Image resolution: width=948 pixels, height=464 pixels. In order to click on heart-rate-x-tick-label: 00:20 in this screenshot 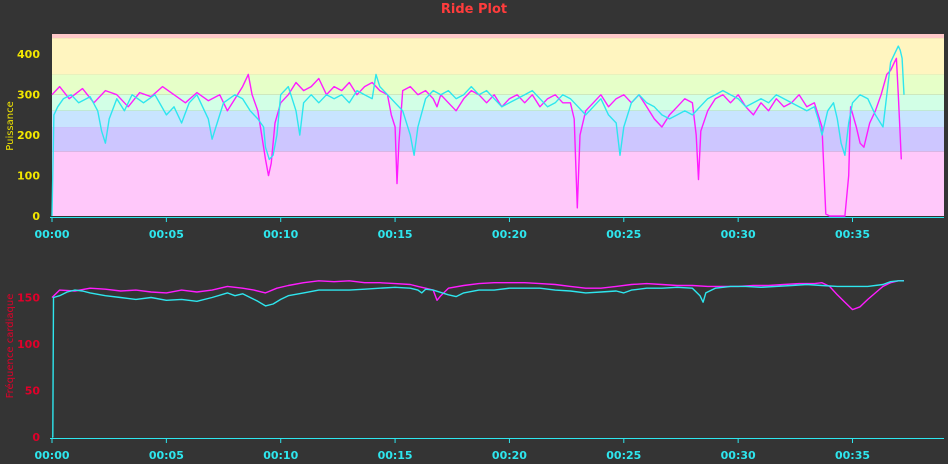, I will do `click(509, 455)`.